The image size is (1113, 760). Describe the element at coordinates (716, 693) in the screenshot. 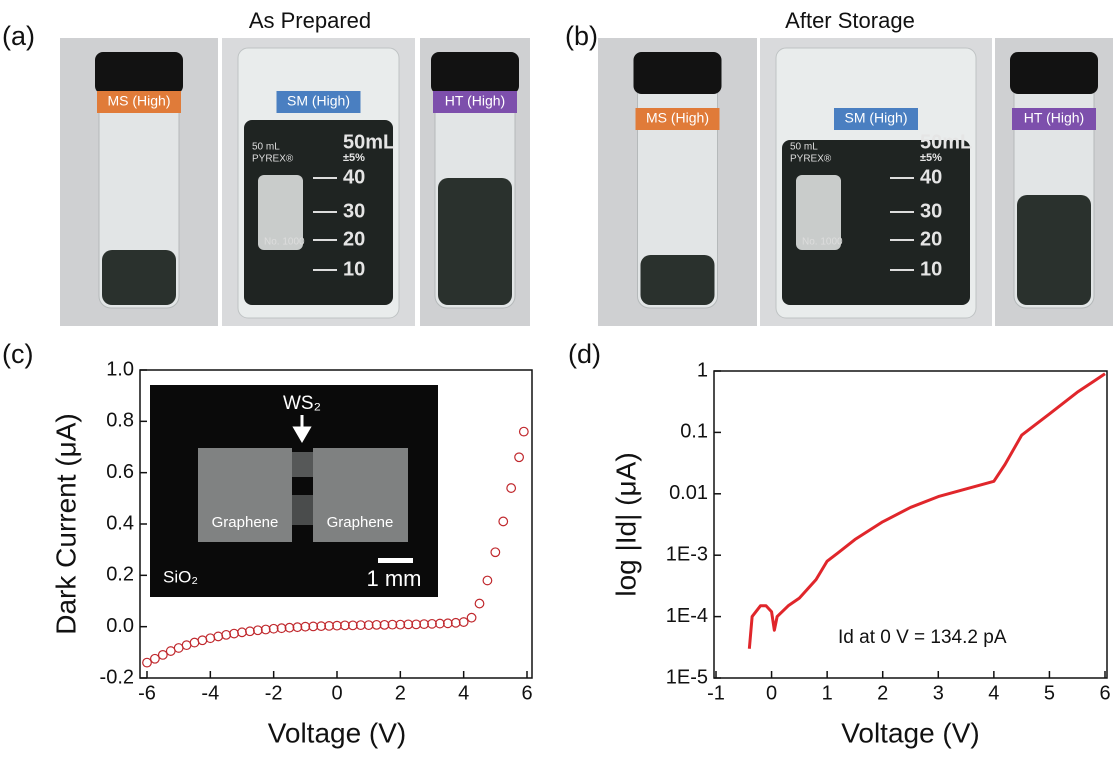

I see `x-tick-label: -1` at that location.